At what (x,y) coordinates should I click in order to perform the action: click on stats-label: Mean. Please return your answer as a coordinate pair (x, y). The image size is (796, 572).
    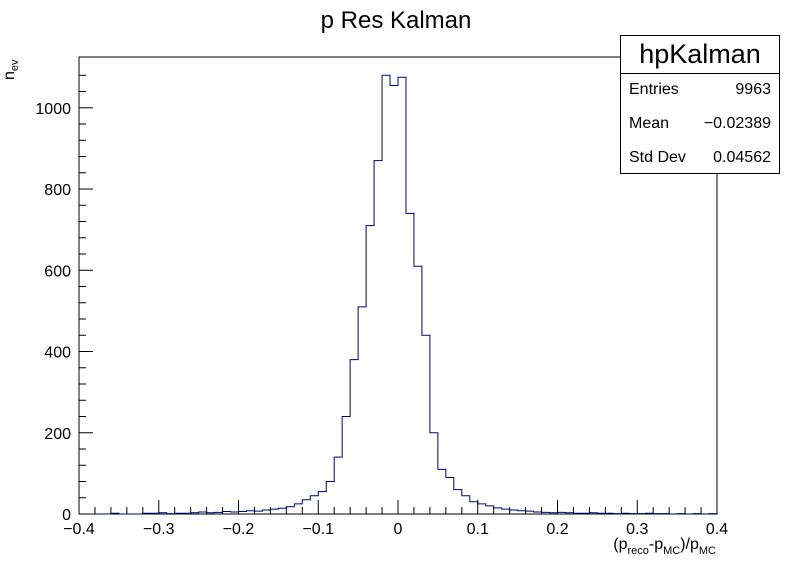
    Looking at the image, I should click on (649, 123).